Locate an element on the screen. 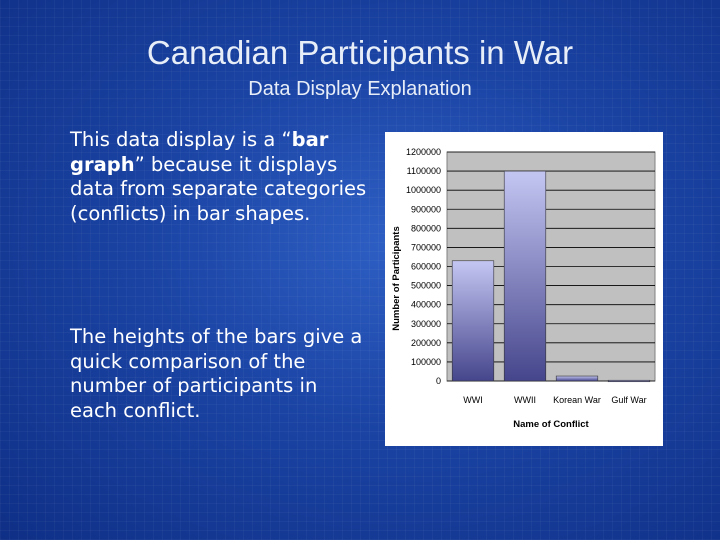 This screenshot has width=720, height=540. y-tick-label: 1200000 is located at coordinates (423, 152).